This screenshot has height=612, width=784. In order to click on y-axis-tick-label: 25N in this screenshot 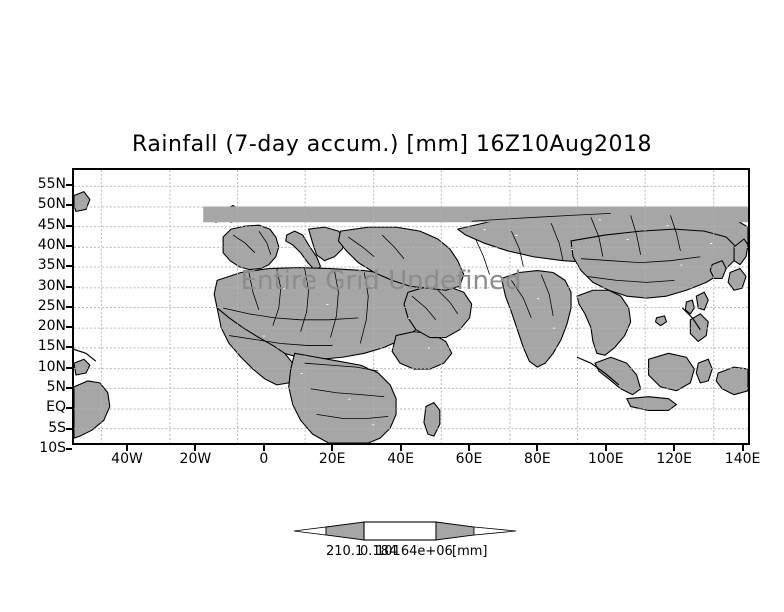, I will do `click(51, 305)`.